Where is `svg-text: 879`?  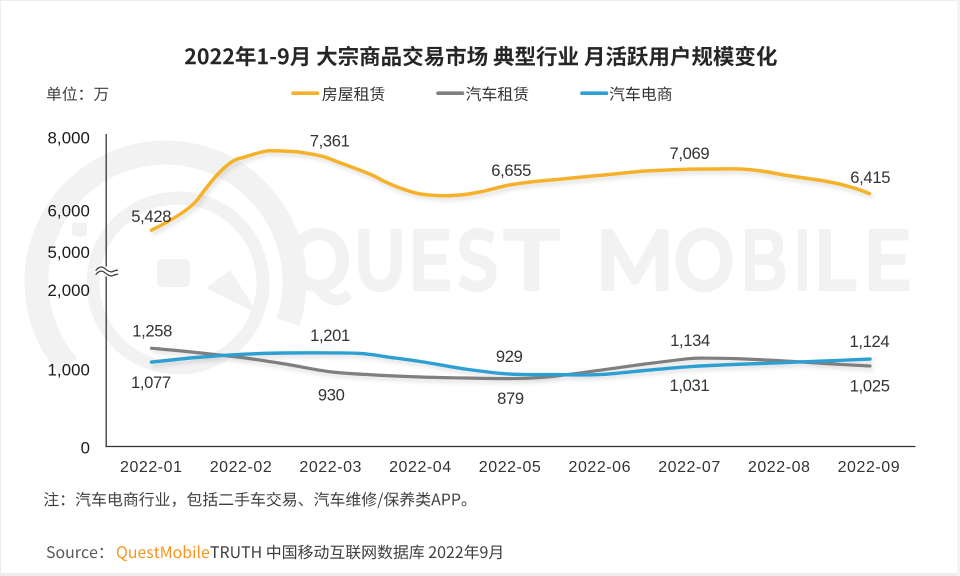 svg-text: 879 is located at coordinates (510, 398).